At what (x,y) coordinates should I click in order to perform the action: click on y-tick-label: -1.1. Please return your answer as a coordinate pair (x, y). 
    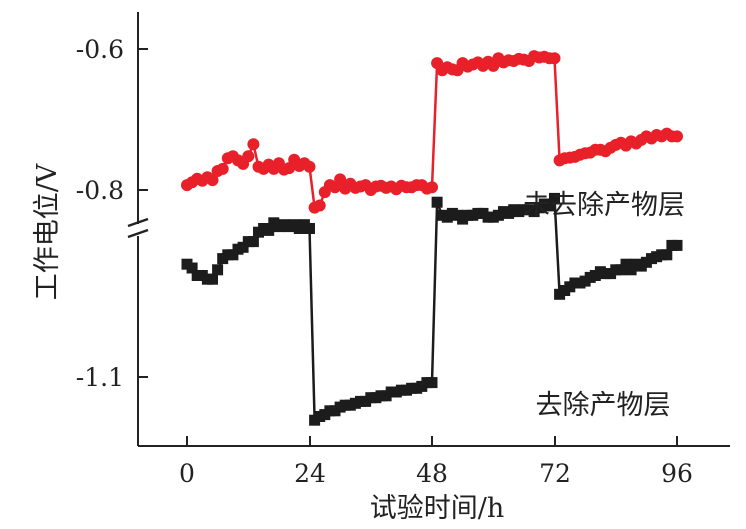
    Looking at the image, I should click on (100, 377).